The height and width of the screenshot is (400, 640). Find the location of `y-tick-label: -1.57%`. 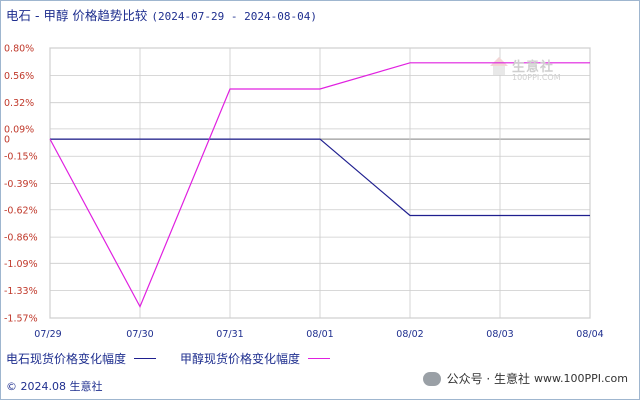

y-tick-label: -1.57% is located at coordinates (21, 319).